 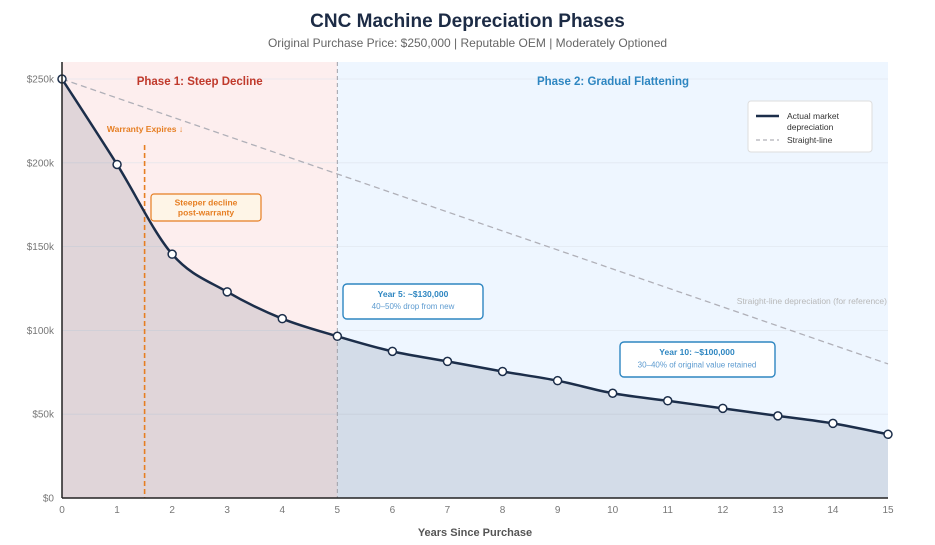 What do you see at coordinates (41, 247) in the screenshot?
I see `y-tick-label: $150k` at bounding box center [41, 247].